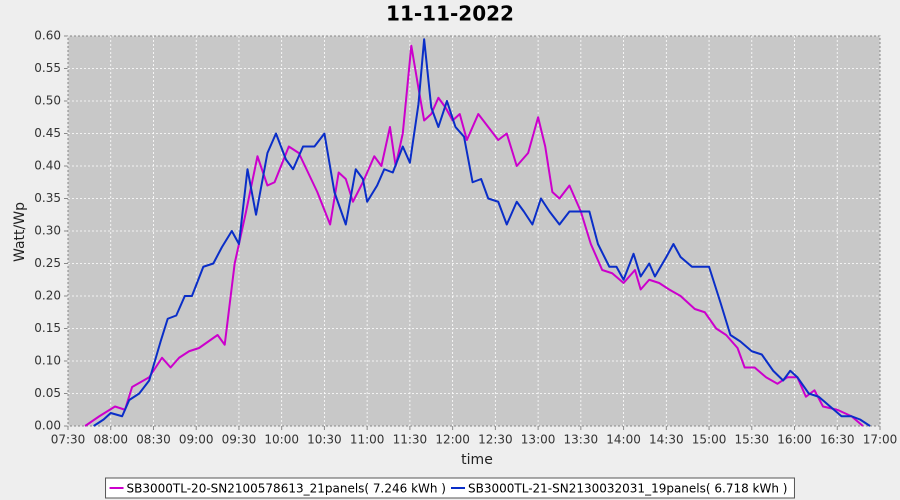 Image resolution: width=900 pixels, height=500 pixels. What do you see at coordinates (837, 440) in the screenshot?
I see `x-tick-label: 16:30` at bounding box center [837, 440].